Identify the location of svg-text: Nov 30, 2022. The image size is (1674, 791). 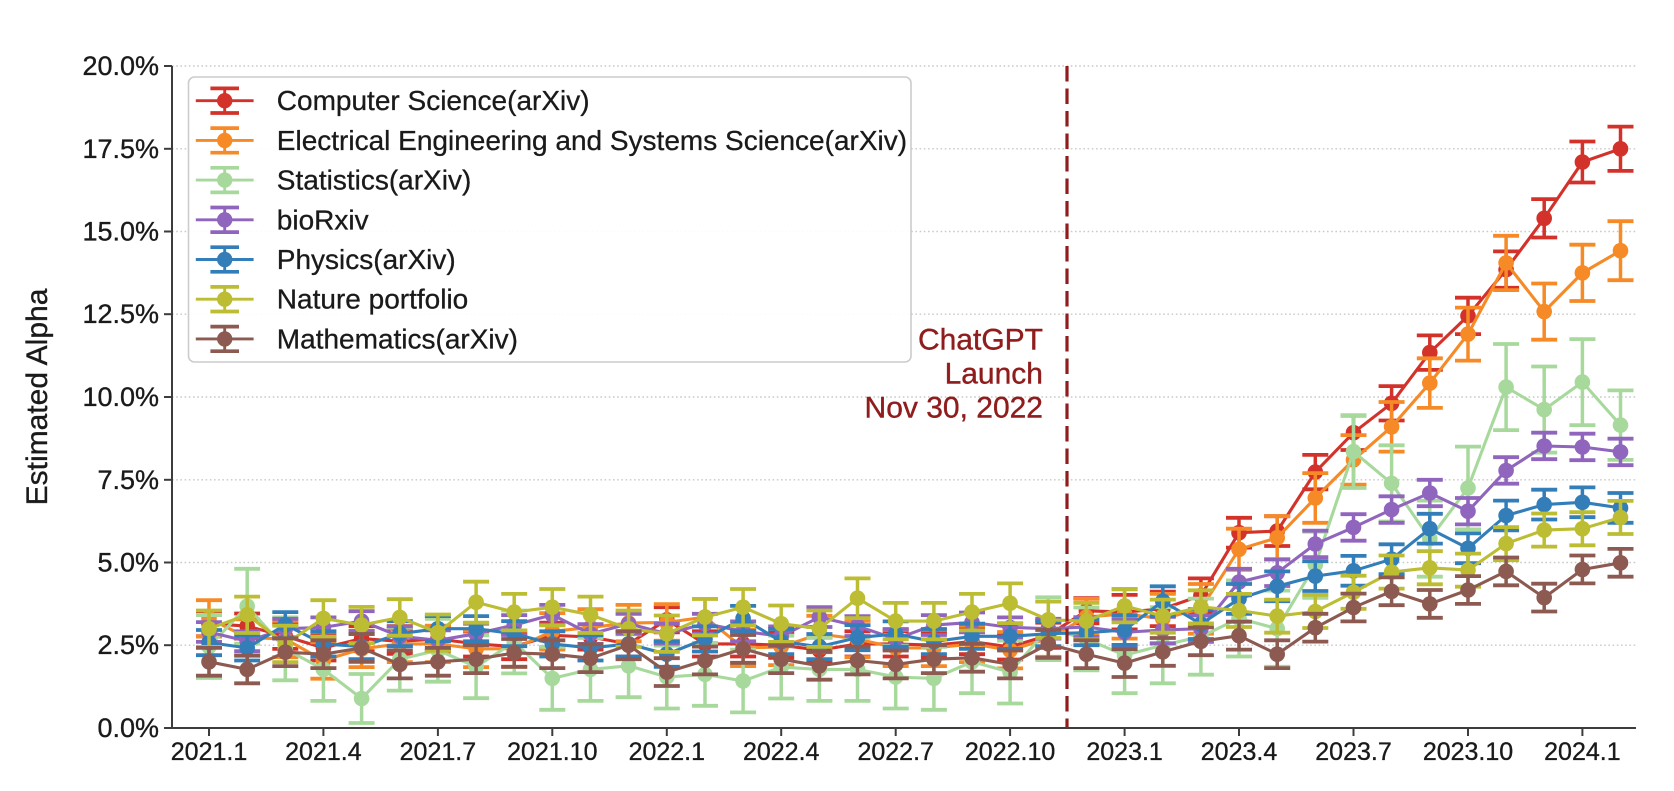
(954, 408).